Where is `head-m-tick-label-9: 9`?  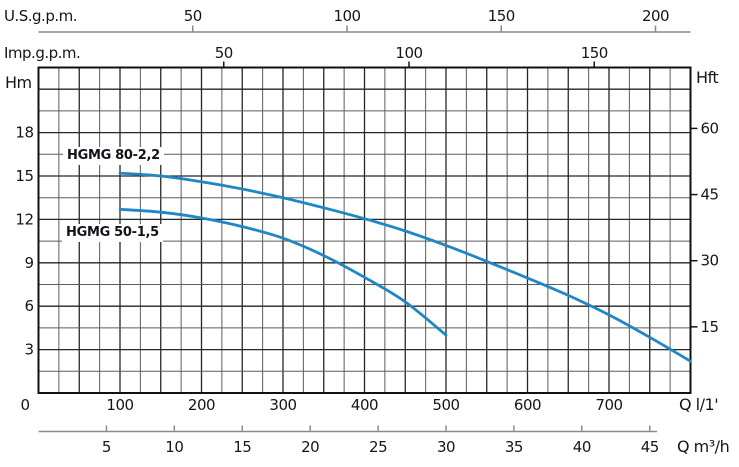
head-m-tick-label-9: 9 is located at coordinates (28, 263).